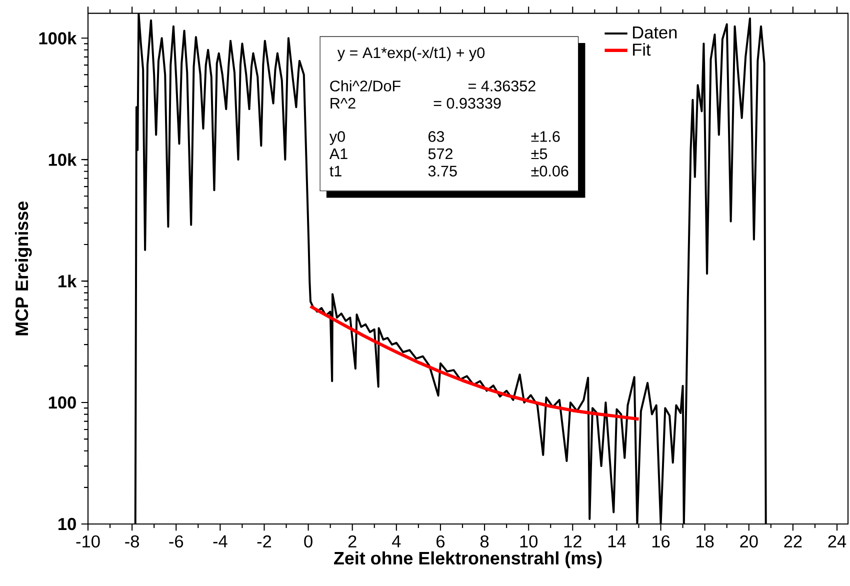 This screenshot has height=586, width=850. I want to click on x-tick-label: 16, so click(661, 541).